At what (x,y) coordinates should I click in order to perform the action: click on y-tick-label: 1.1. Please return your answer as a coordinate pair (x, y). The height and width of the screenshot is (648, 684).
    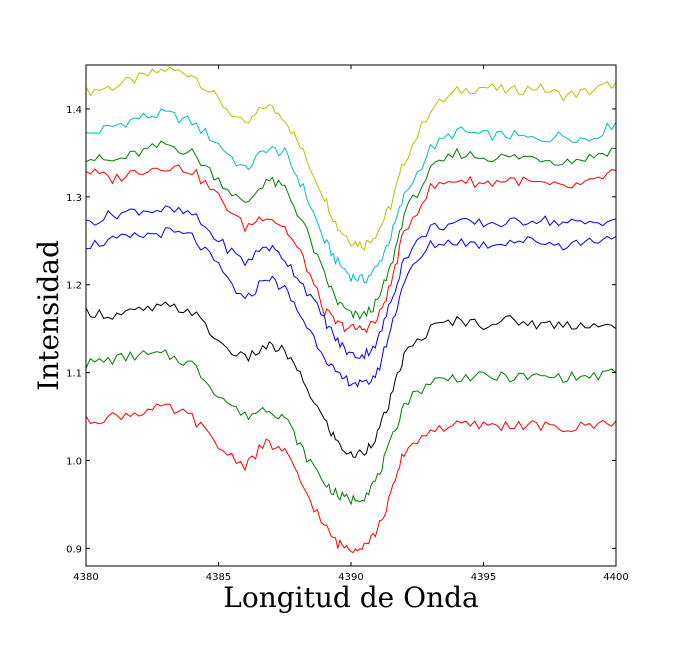
    Looking at the image, I should click on (74, 374).